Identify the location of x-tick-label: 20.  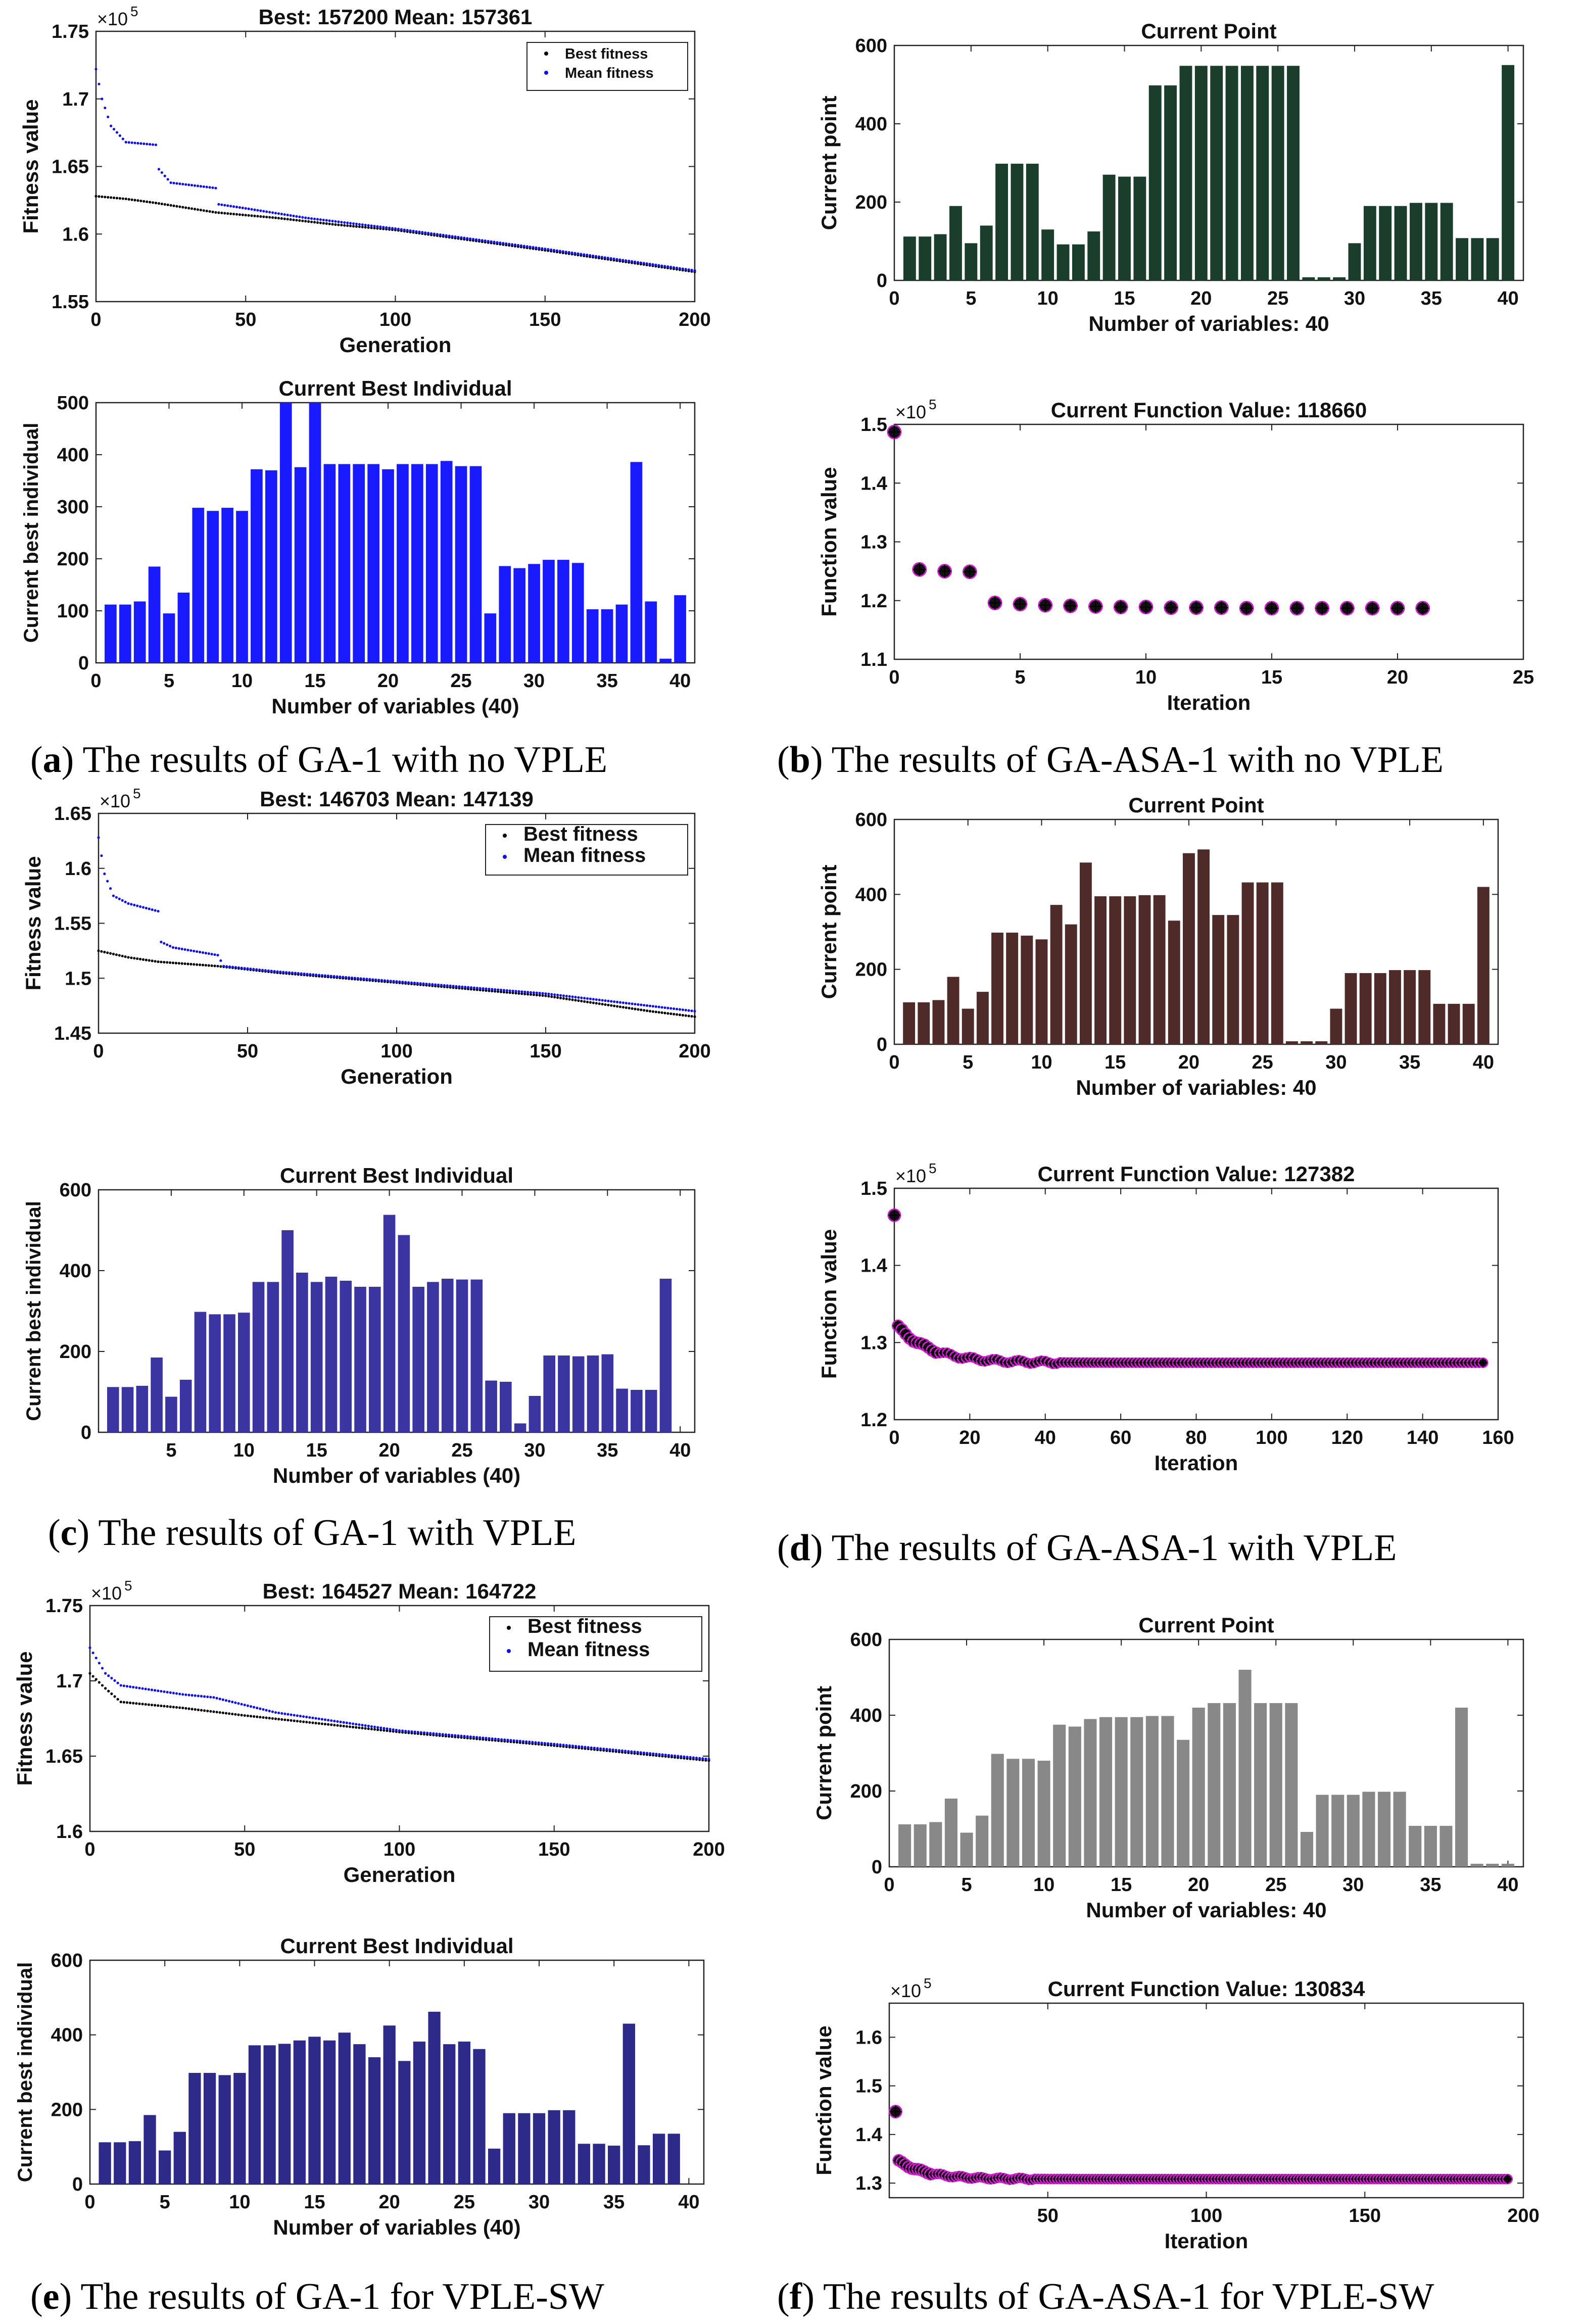
(970, 1437).